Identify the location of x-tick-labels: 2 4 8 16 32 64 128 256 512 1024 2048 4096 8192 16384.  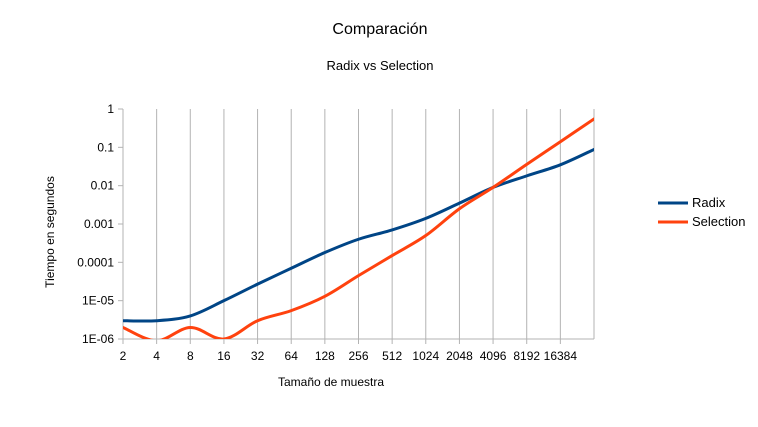
(349, 356).